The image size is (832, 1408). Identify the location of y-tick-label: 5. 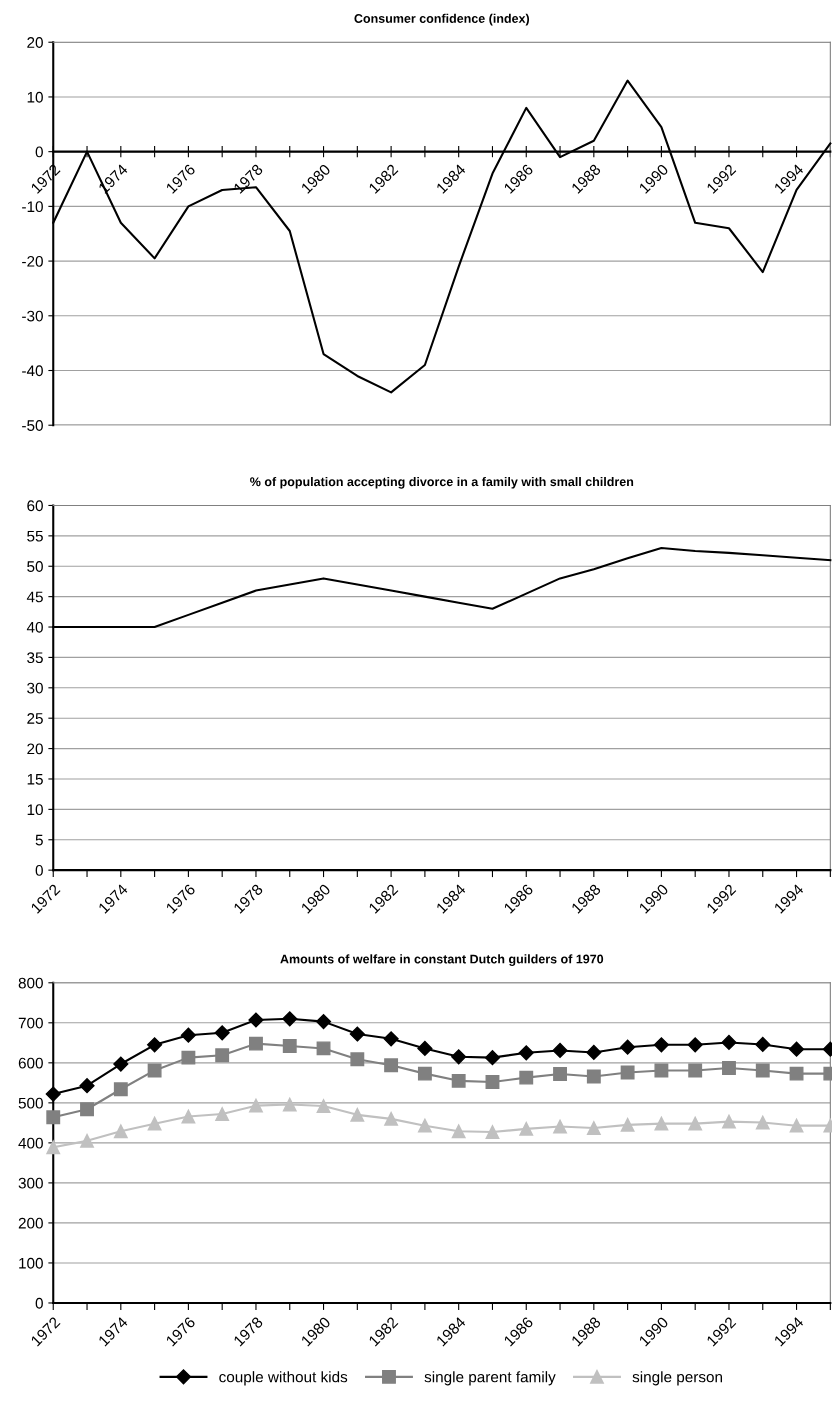
(39, 840).